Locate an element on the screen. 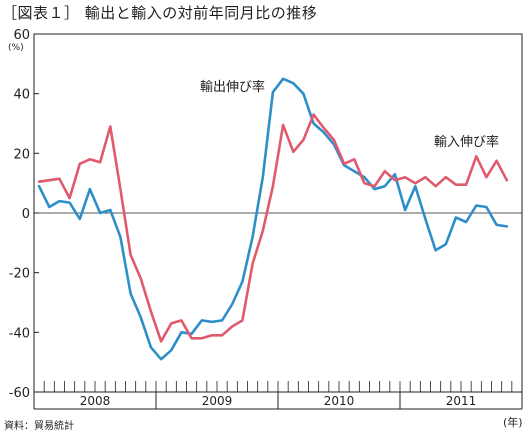 The width and height of the screenshot is (530, 436). label-imports: 輸入伸び率 is located at coordinates (466, 142).